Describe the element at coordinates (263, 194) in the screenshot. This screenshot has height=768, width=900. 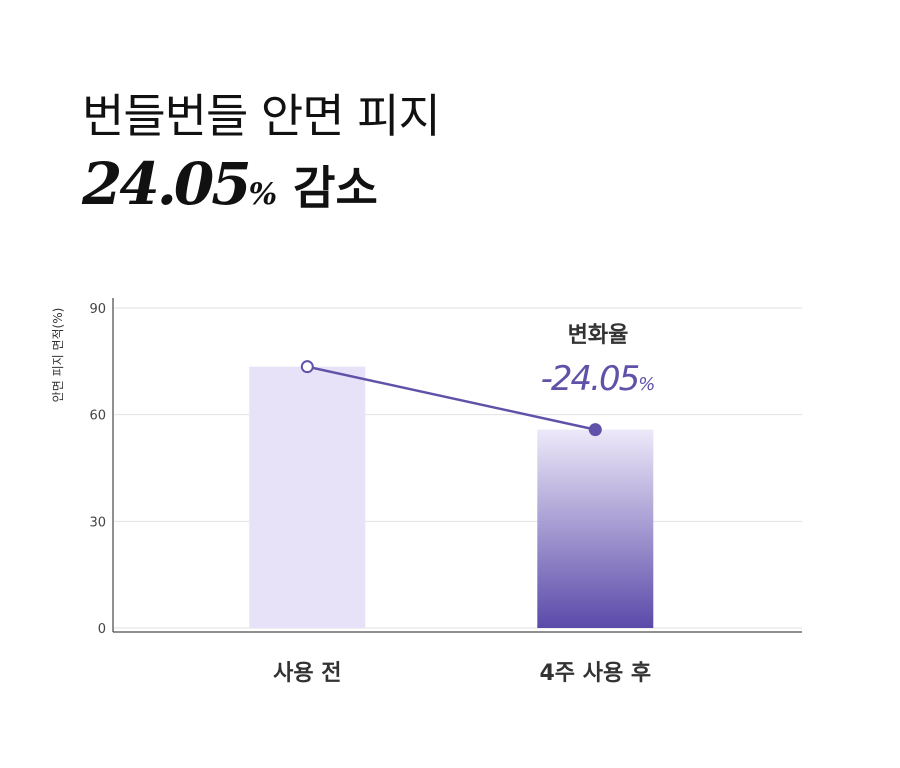
I see `headline-unit: %` at that location.